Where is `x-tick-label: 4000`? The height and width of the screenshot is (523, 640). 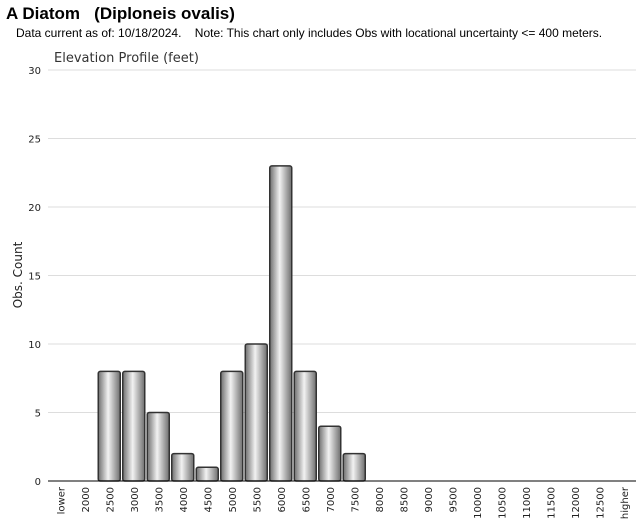
x-tick-label: 4000 is located at coordinates (184, 499).